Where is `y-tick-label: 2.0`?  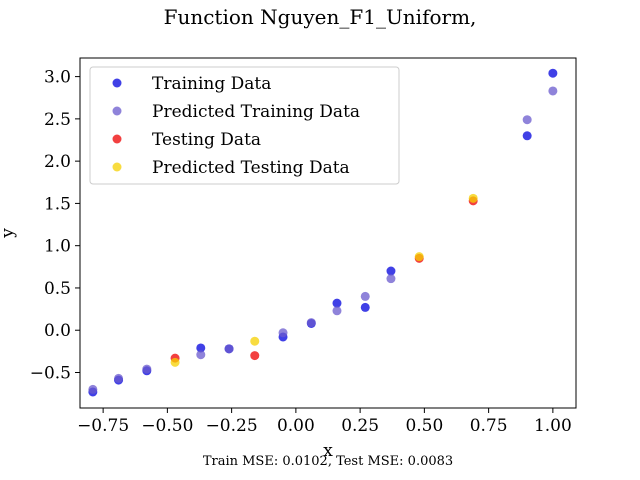 y-tick-label: 2.0 is located at coordinates (57, 162).